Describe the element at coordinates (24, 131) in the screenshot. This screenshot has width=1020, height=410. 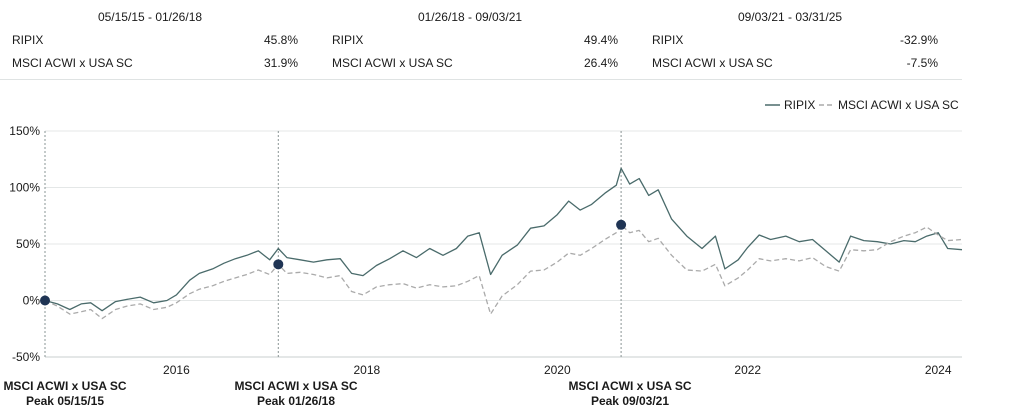
I see `y-tick-label: 150%` at that location.